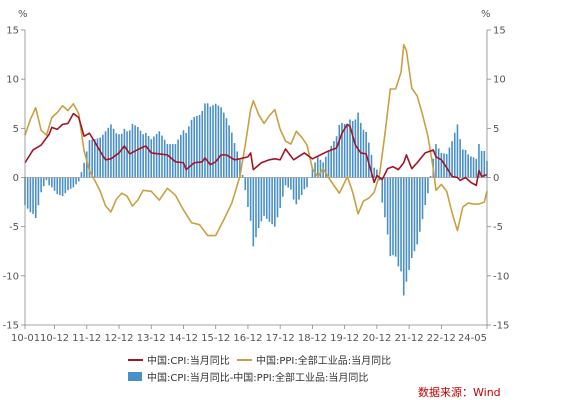 This screenshot has width=570, height=400. What do you see at coordinates (247, 338) in the screenshot?
I see `x-tick-label: 16-12` at bounding box center [247, 338].